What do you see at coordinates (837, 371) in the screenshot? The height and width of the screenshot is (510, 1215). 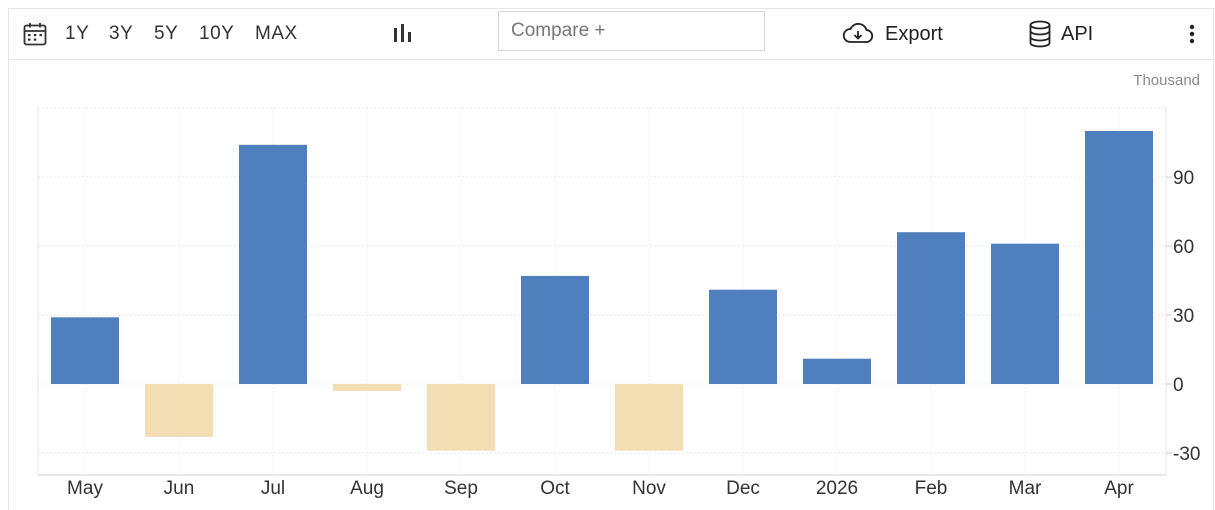 I see `bar-2026` at bounding box center [837, 371].